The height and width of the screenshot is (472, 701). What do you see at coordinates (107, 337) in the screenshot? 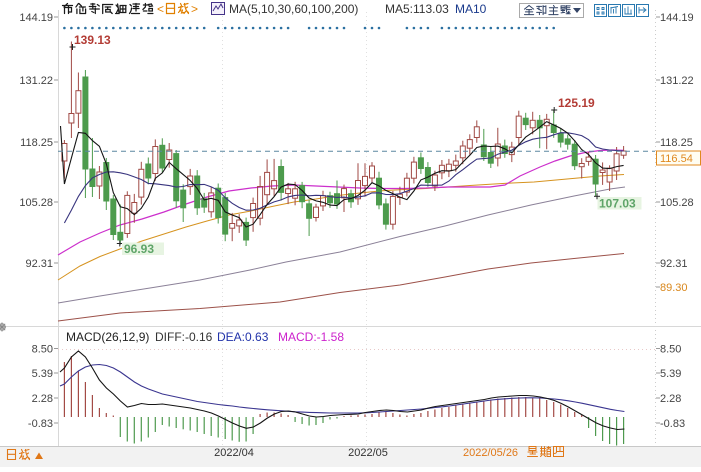
I see `svg-text: MACD(26,12,9)` at bounding box center [107, 337].